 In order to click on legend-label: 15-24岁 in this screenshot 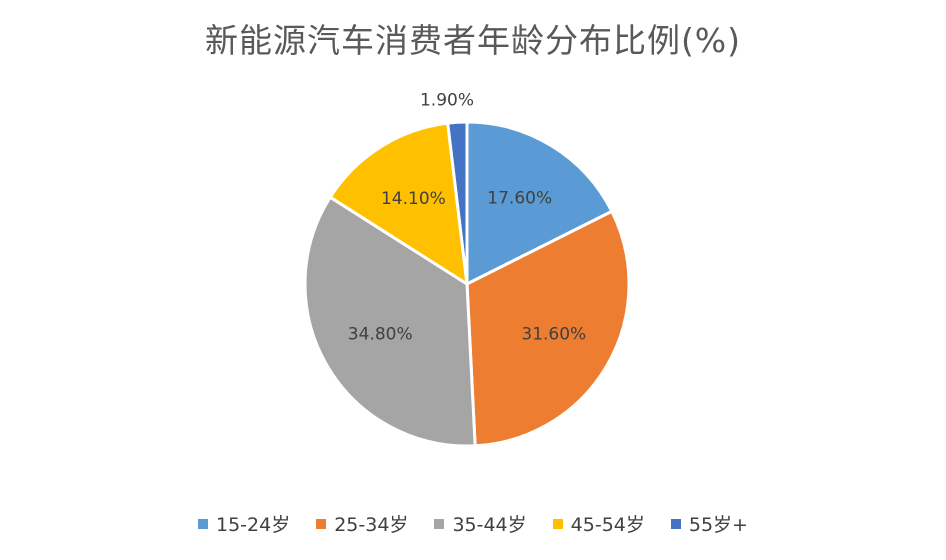, I will do `click(253, 525)`.